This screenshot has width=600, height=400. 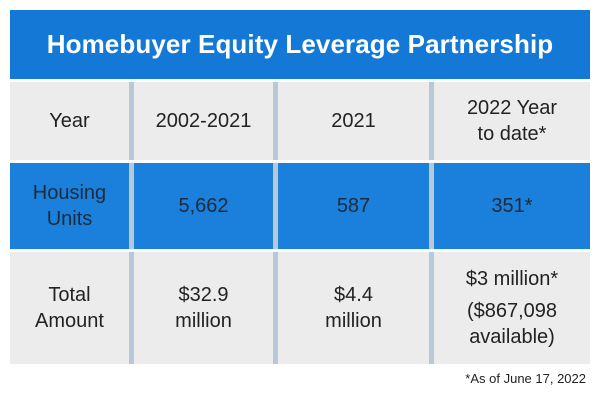 What do you see at coordinates (69, 121) in the screenshot?
I see `year-label: Year` at bounding box center [69, 121].